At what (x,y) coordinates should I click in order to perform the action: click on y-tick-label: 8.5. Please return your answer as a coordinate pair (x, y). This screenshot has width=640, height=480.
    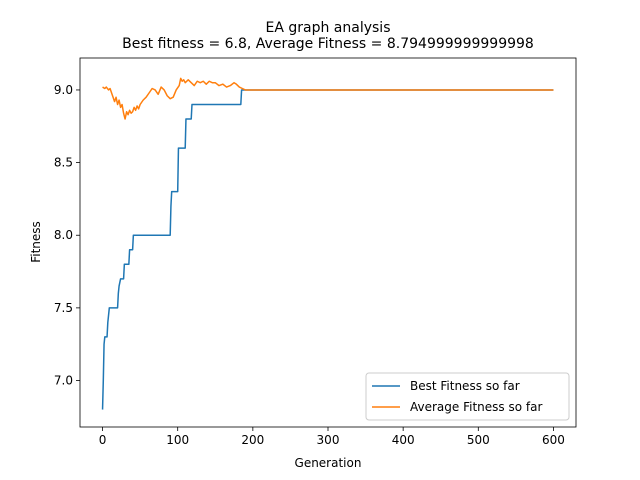
    Looking at the image, I should click on (63, 163).